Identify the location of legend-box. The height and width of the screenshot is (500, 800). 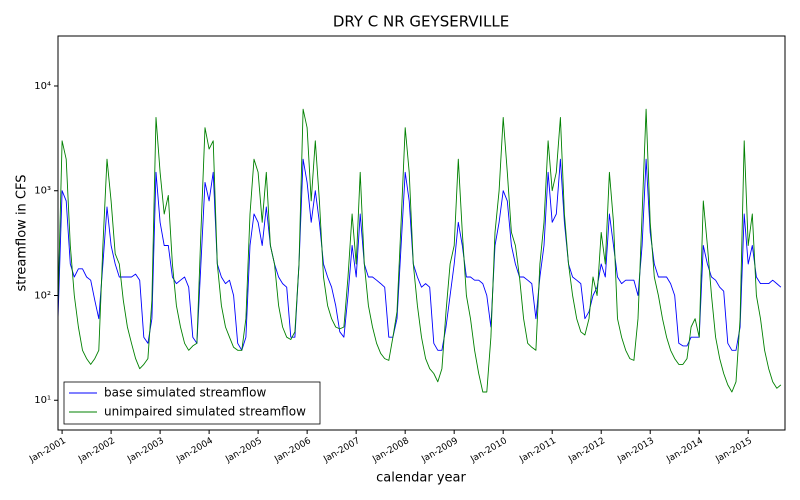
(192, 403).